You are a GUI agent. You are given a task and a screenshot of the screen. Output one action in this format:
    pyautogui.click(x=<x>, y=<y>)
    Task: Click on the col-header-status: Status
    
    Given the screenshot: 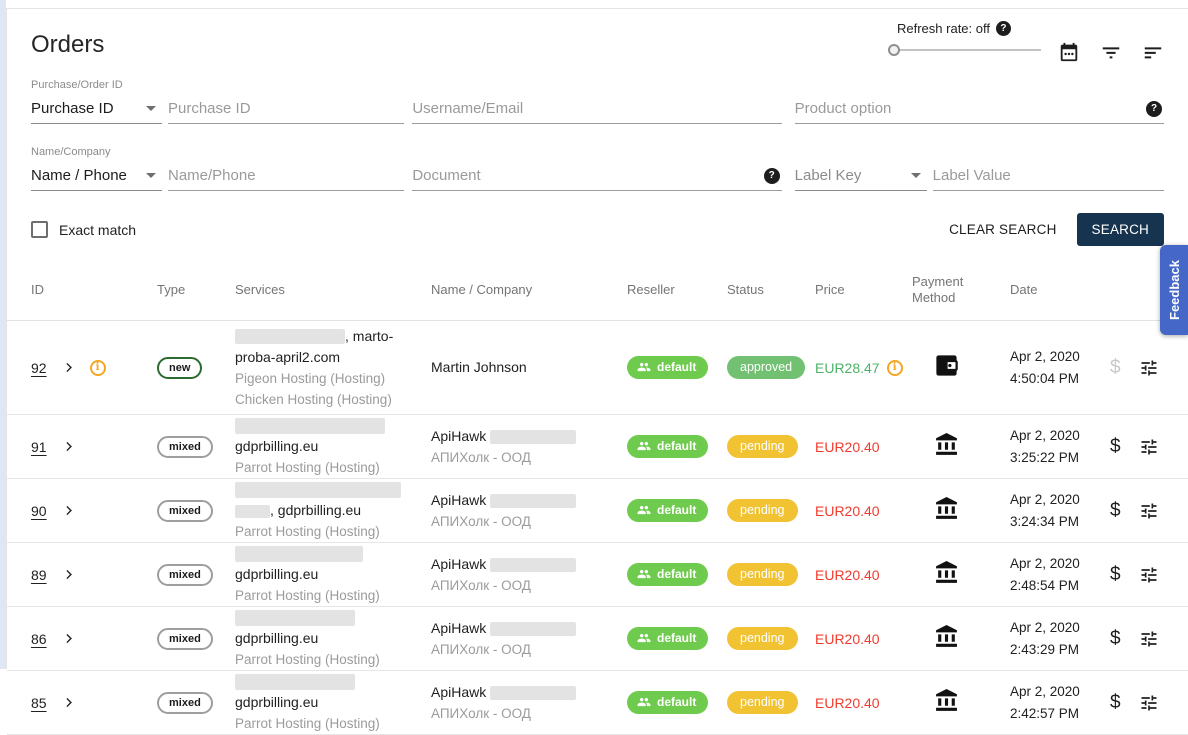 What is the action you would take?
    pyautogui.click(x=771, y=290)
    